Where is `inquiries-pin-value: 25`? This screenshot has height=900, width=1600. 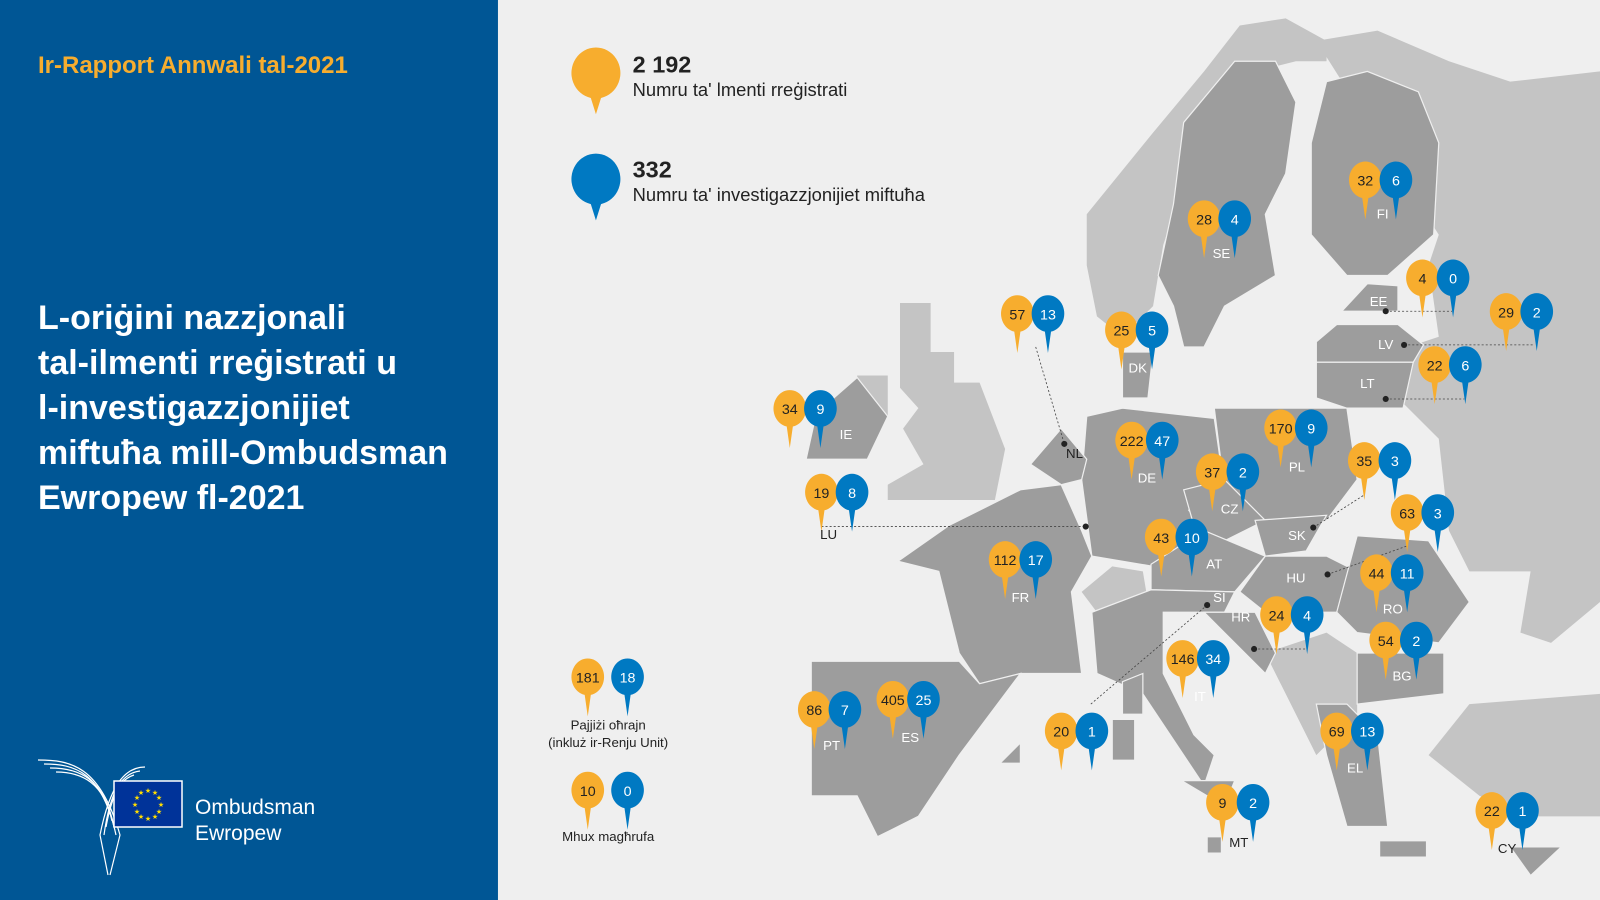
inquiries-pin-value: 25 is located at coordinates (924, 701).